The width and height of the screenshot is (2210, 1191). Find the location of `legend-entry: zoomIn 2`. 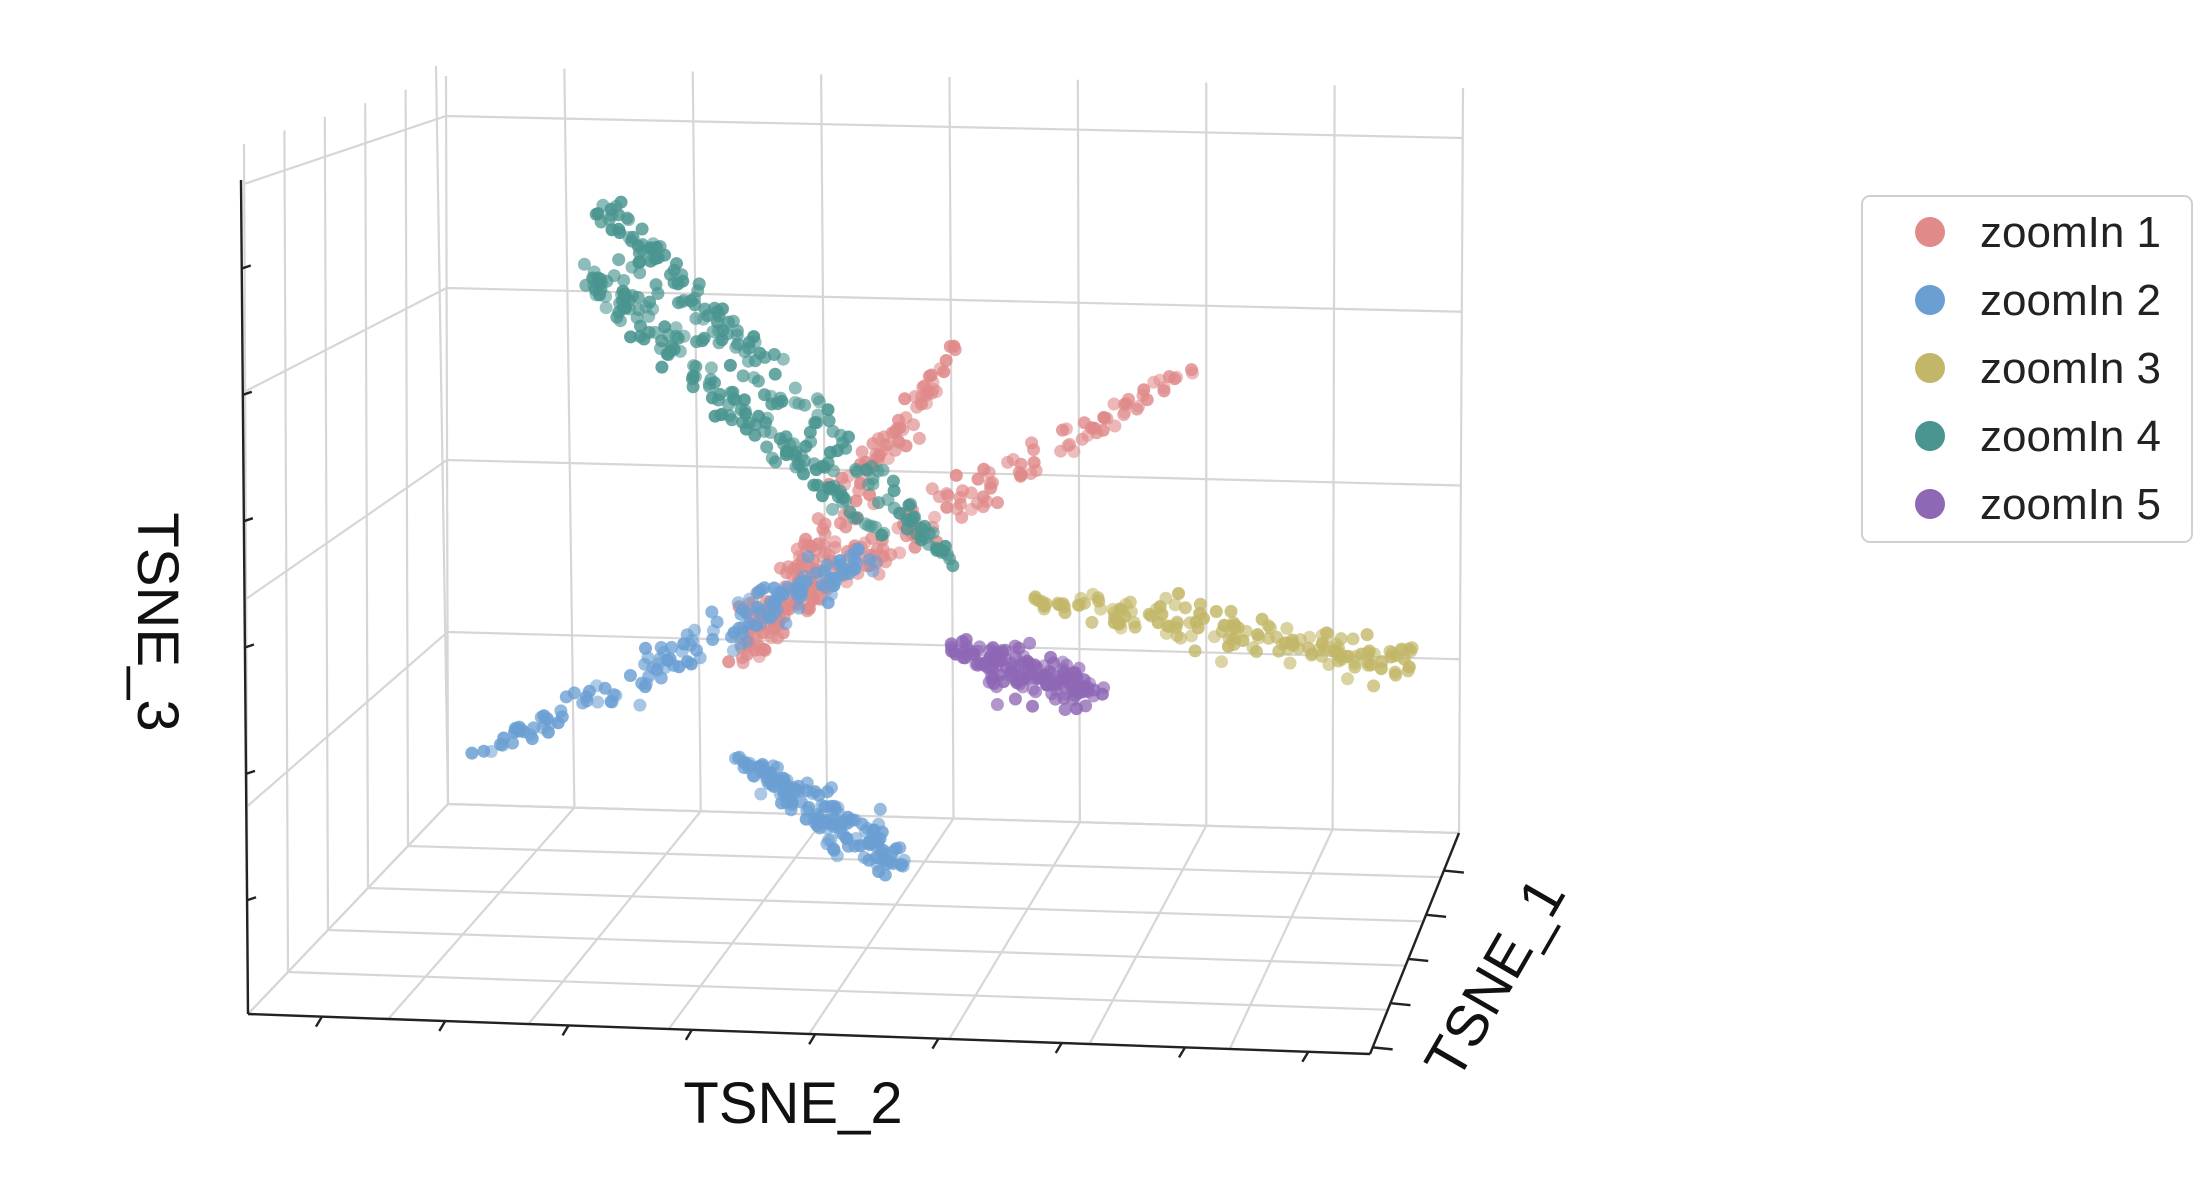

legend-entry: zoomIn 2 is located at coordinates (2038, 300).